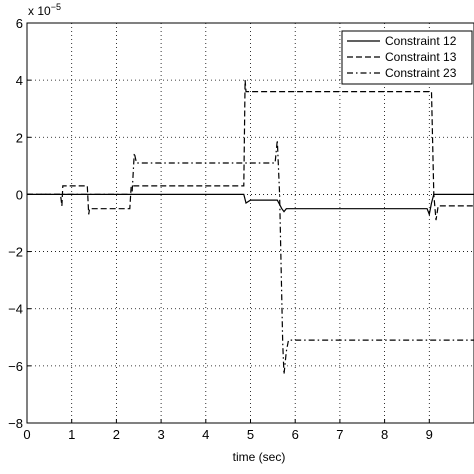  What do you see at coordinates (228, 430) in the screenshot?
I see `x-ticks: 0 1 2 3 4 5 6 7 8 9` at bounding box center [228, 430].